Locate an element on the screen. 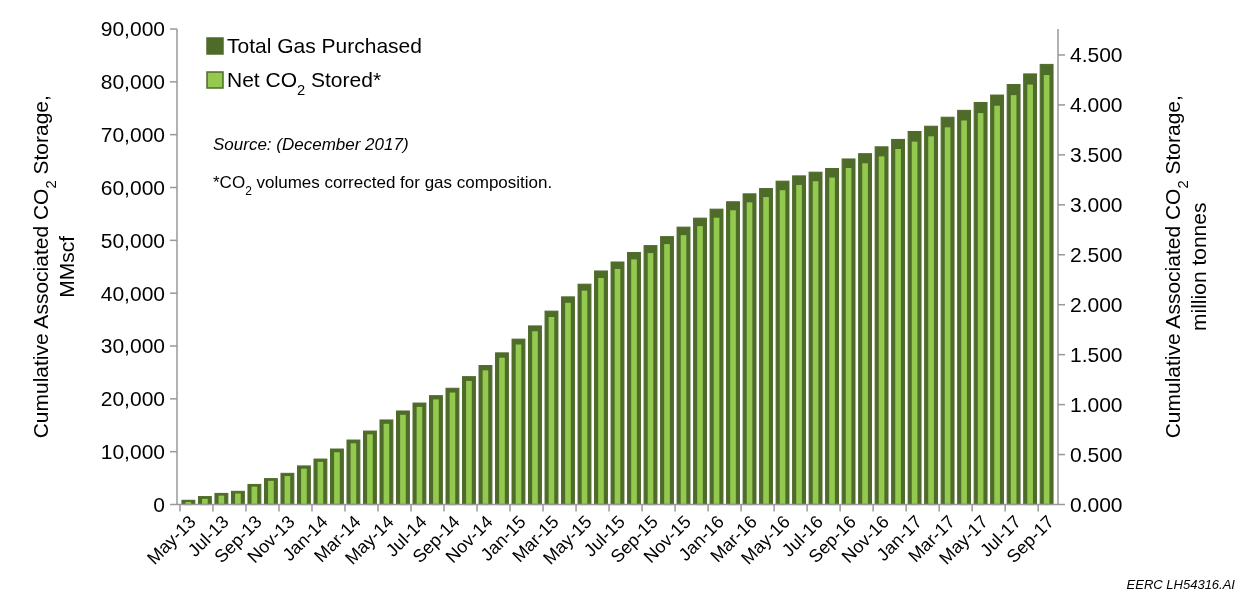 Image resolution: width=1247 pixels, height=601 pixels. annotation: *CO$_{2}$ volumes corrected for gas composition. is located at coordinates (383, 185).